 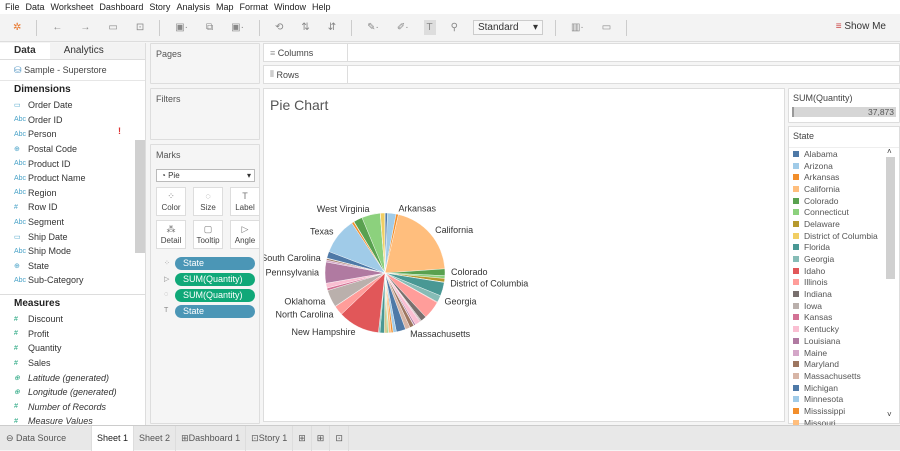 I want to click on tab-sheet-2: Sheet 2, so click(x=155, y=438).